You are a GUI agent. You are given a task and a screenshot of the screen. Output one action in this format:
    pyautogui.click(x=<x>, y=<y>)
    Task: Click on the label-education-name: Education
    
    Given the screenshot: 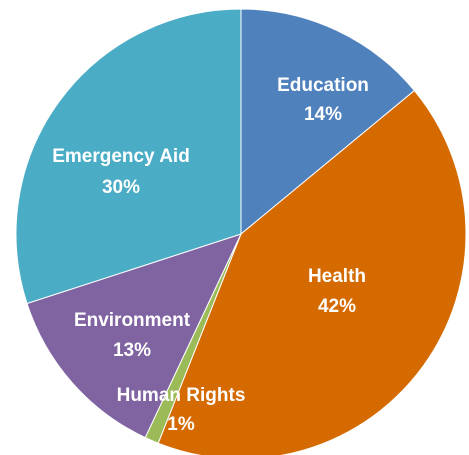 What is the action you would take?
    pyautogui.click(x=323, y=85)
    